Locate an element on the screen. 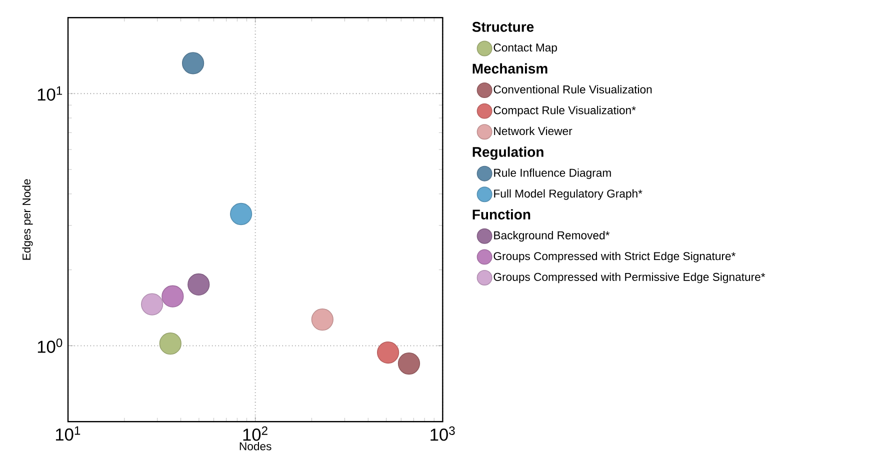  text: Function is located at coordinates (501, 214).